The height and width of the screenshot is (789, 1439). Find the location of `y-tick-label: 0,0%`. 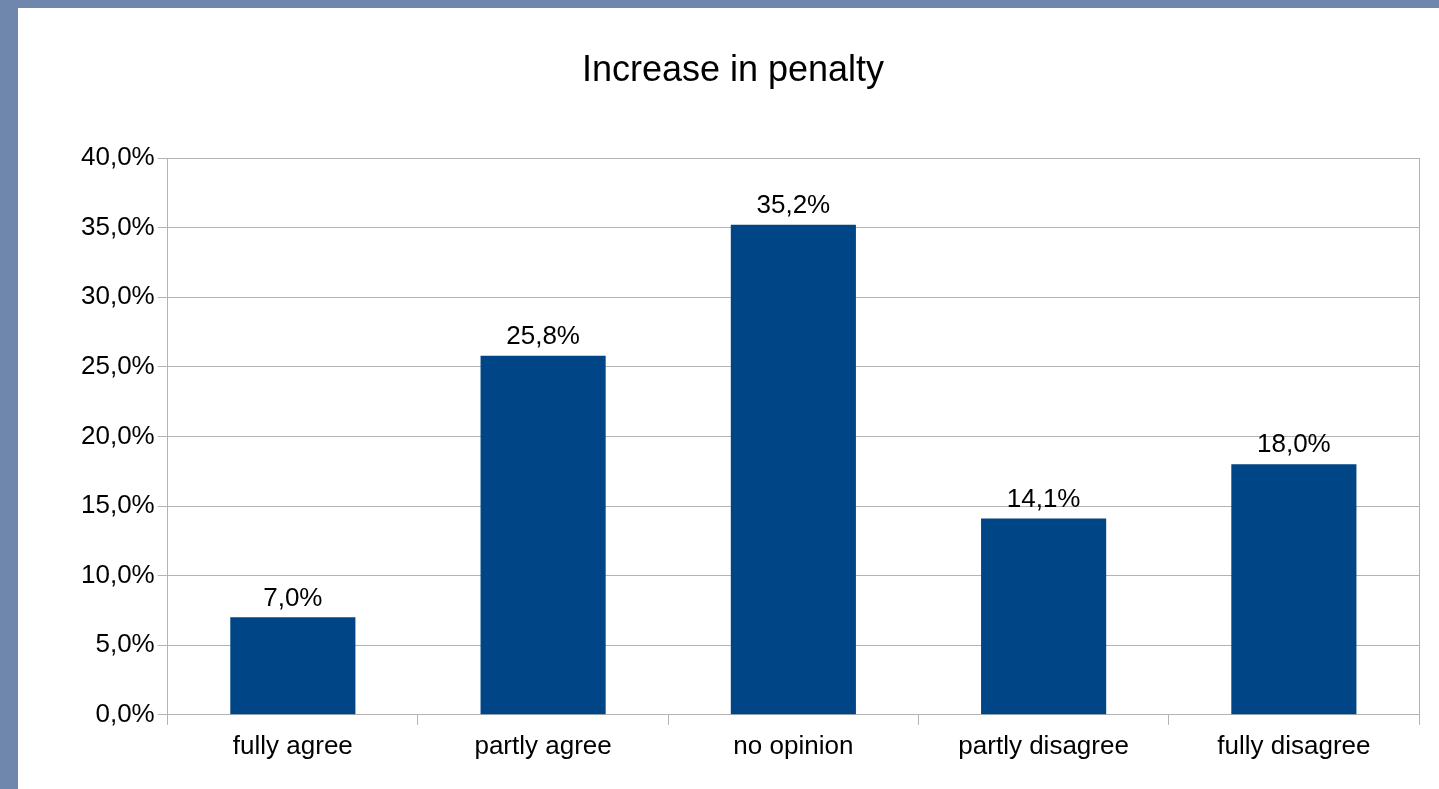

y-tick-label: 0,0% is located at coordinates (125, 712).